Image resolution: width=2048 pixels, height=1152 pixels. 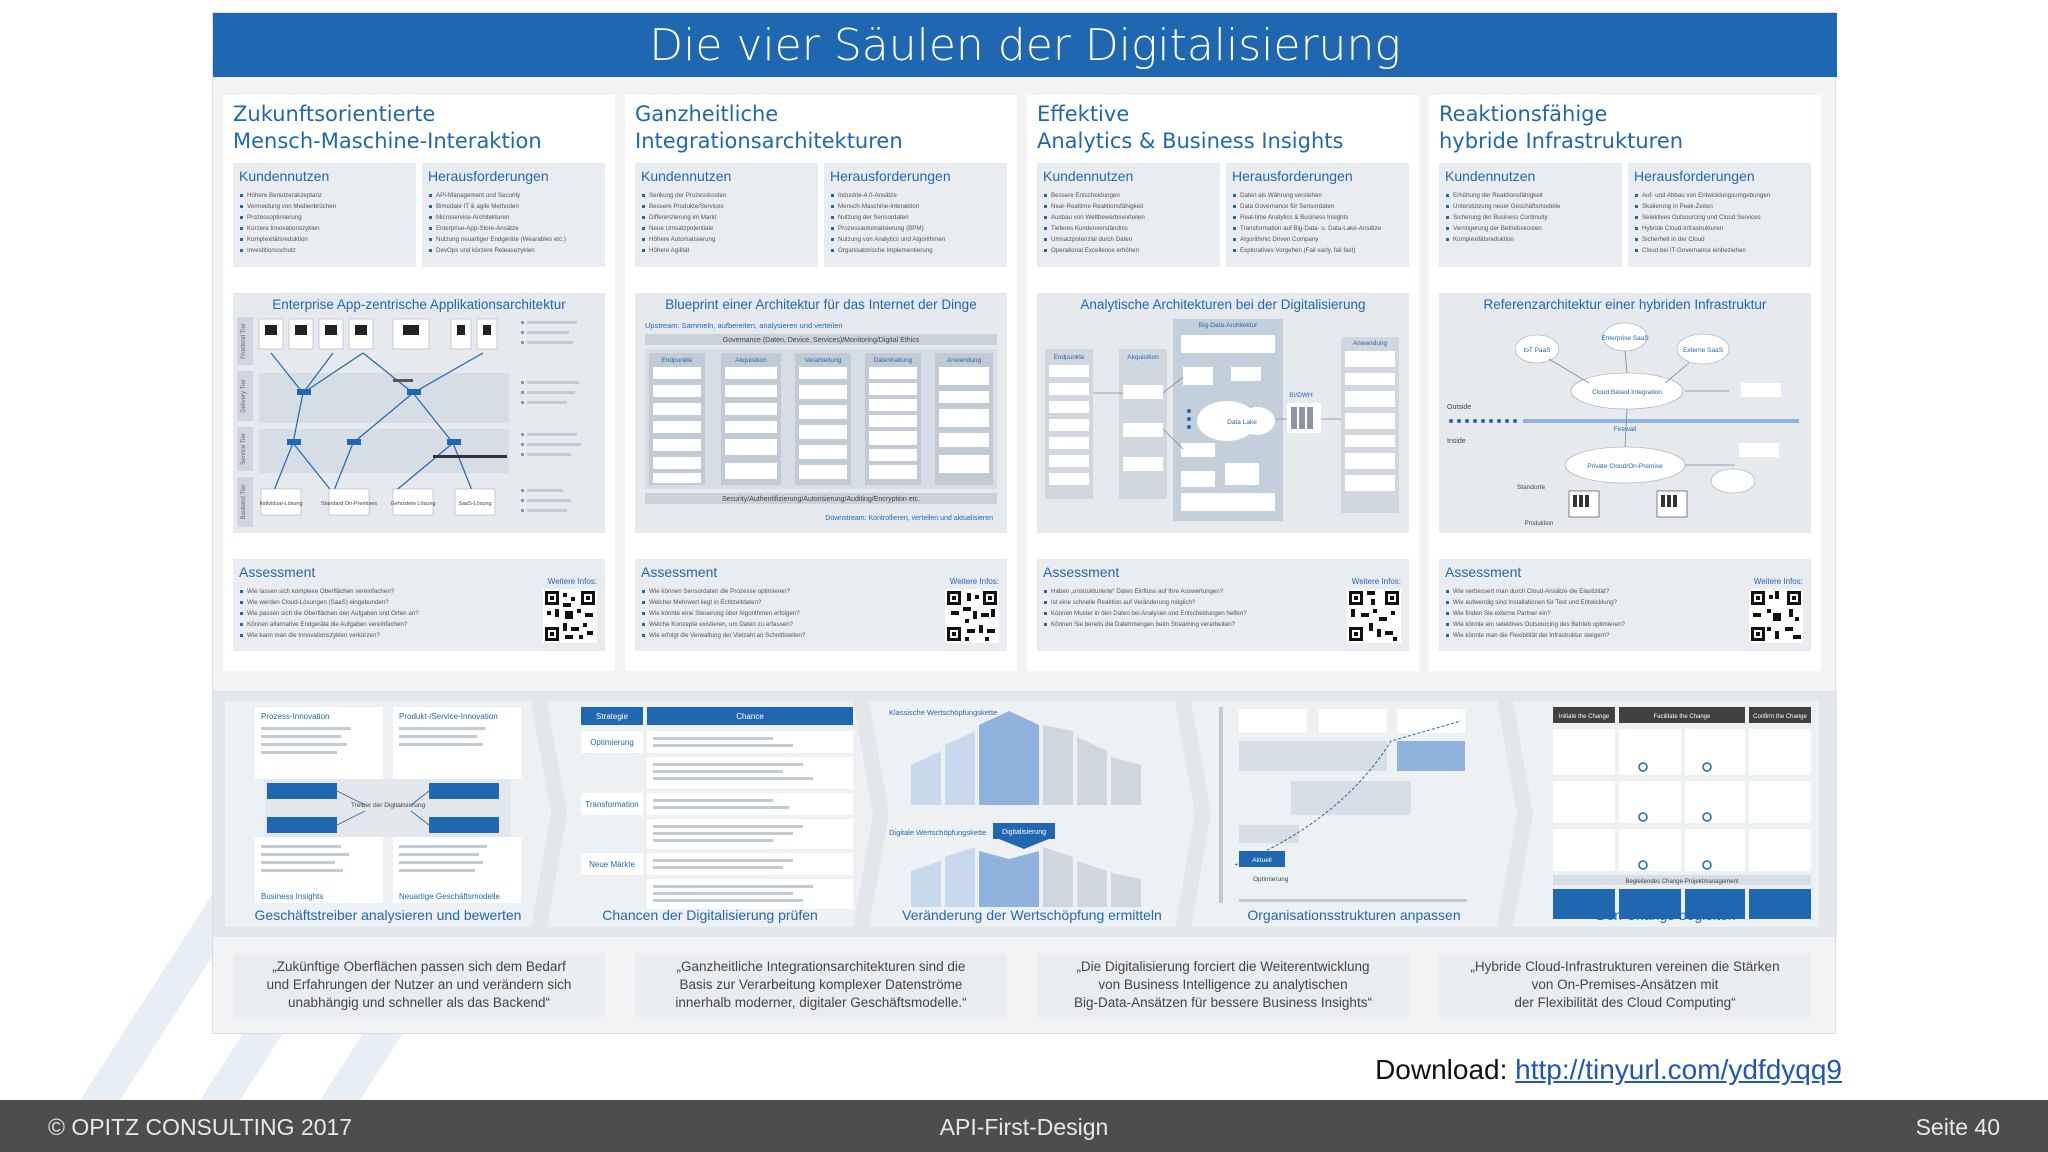 I want to click on svg-text: Digitale Wertschöpfungskette, so click(x=937, y=832).